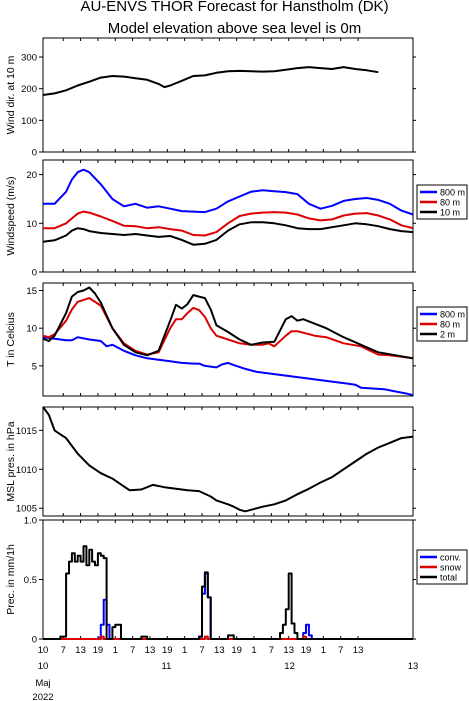 This screenshot has height=701, width=469. What do you see at coordinates (31, 291) in the screenshot?
I see `y-tick-label: 15` at bounding box center [31, 291].